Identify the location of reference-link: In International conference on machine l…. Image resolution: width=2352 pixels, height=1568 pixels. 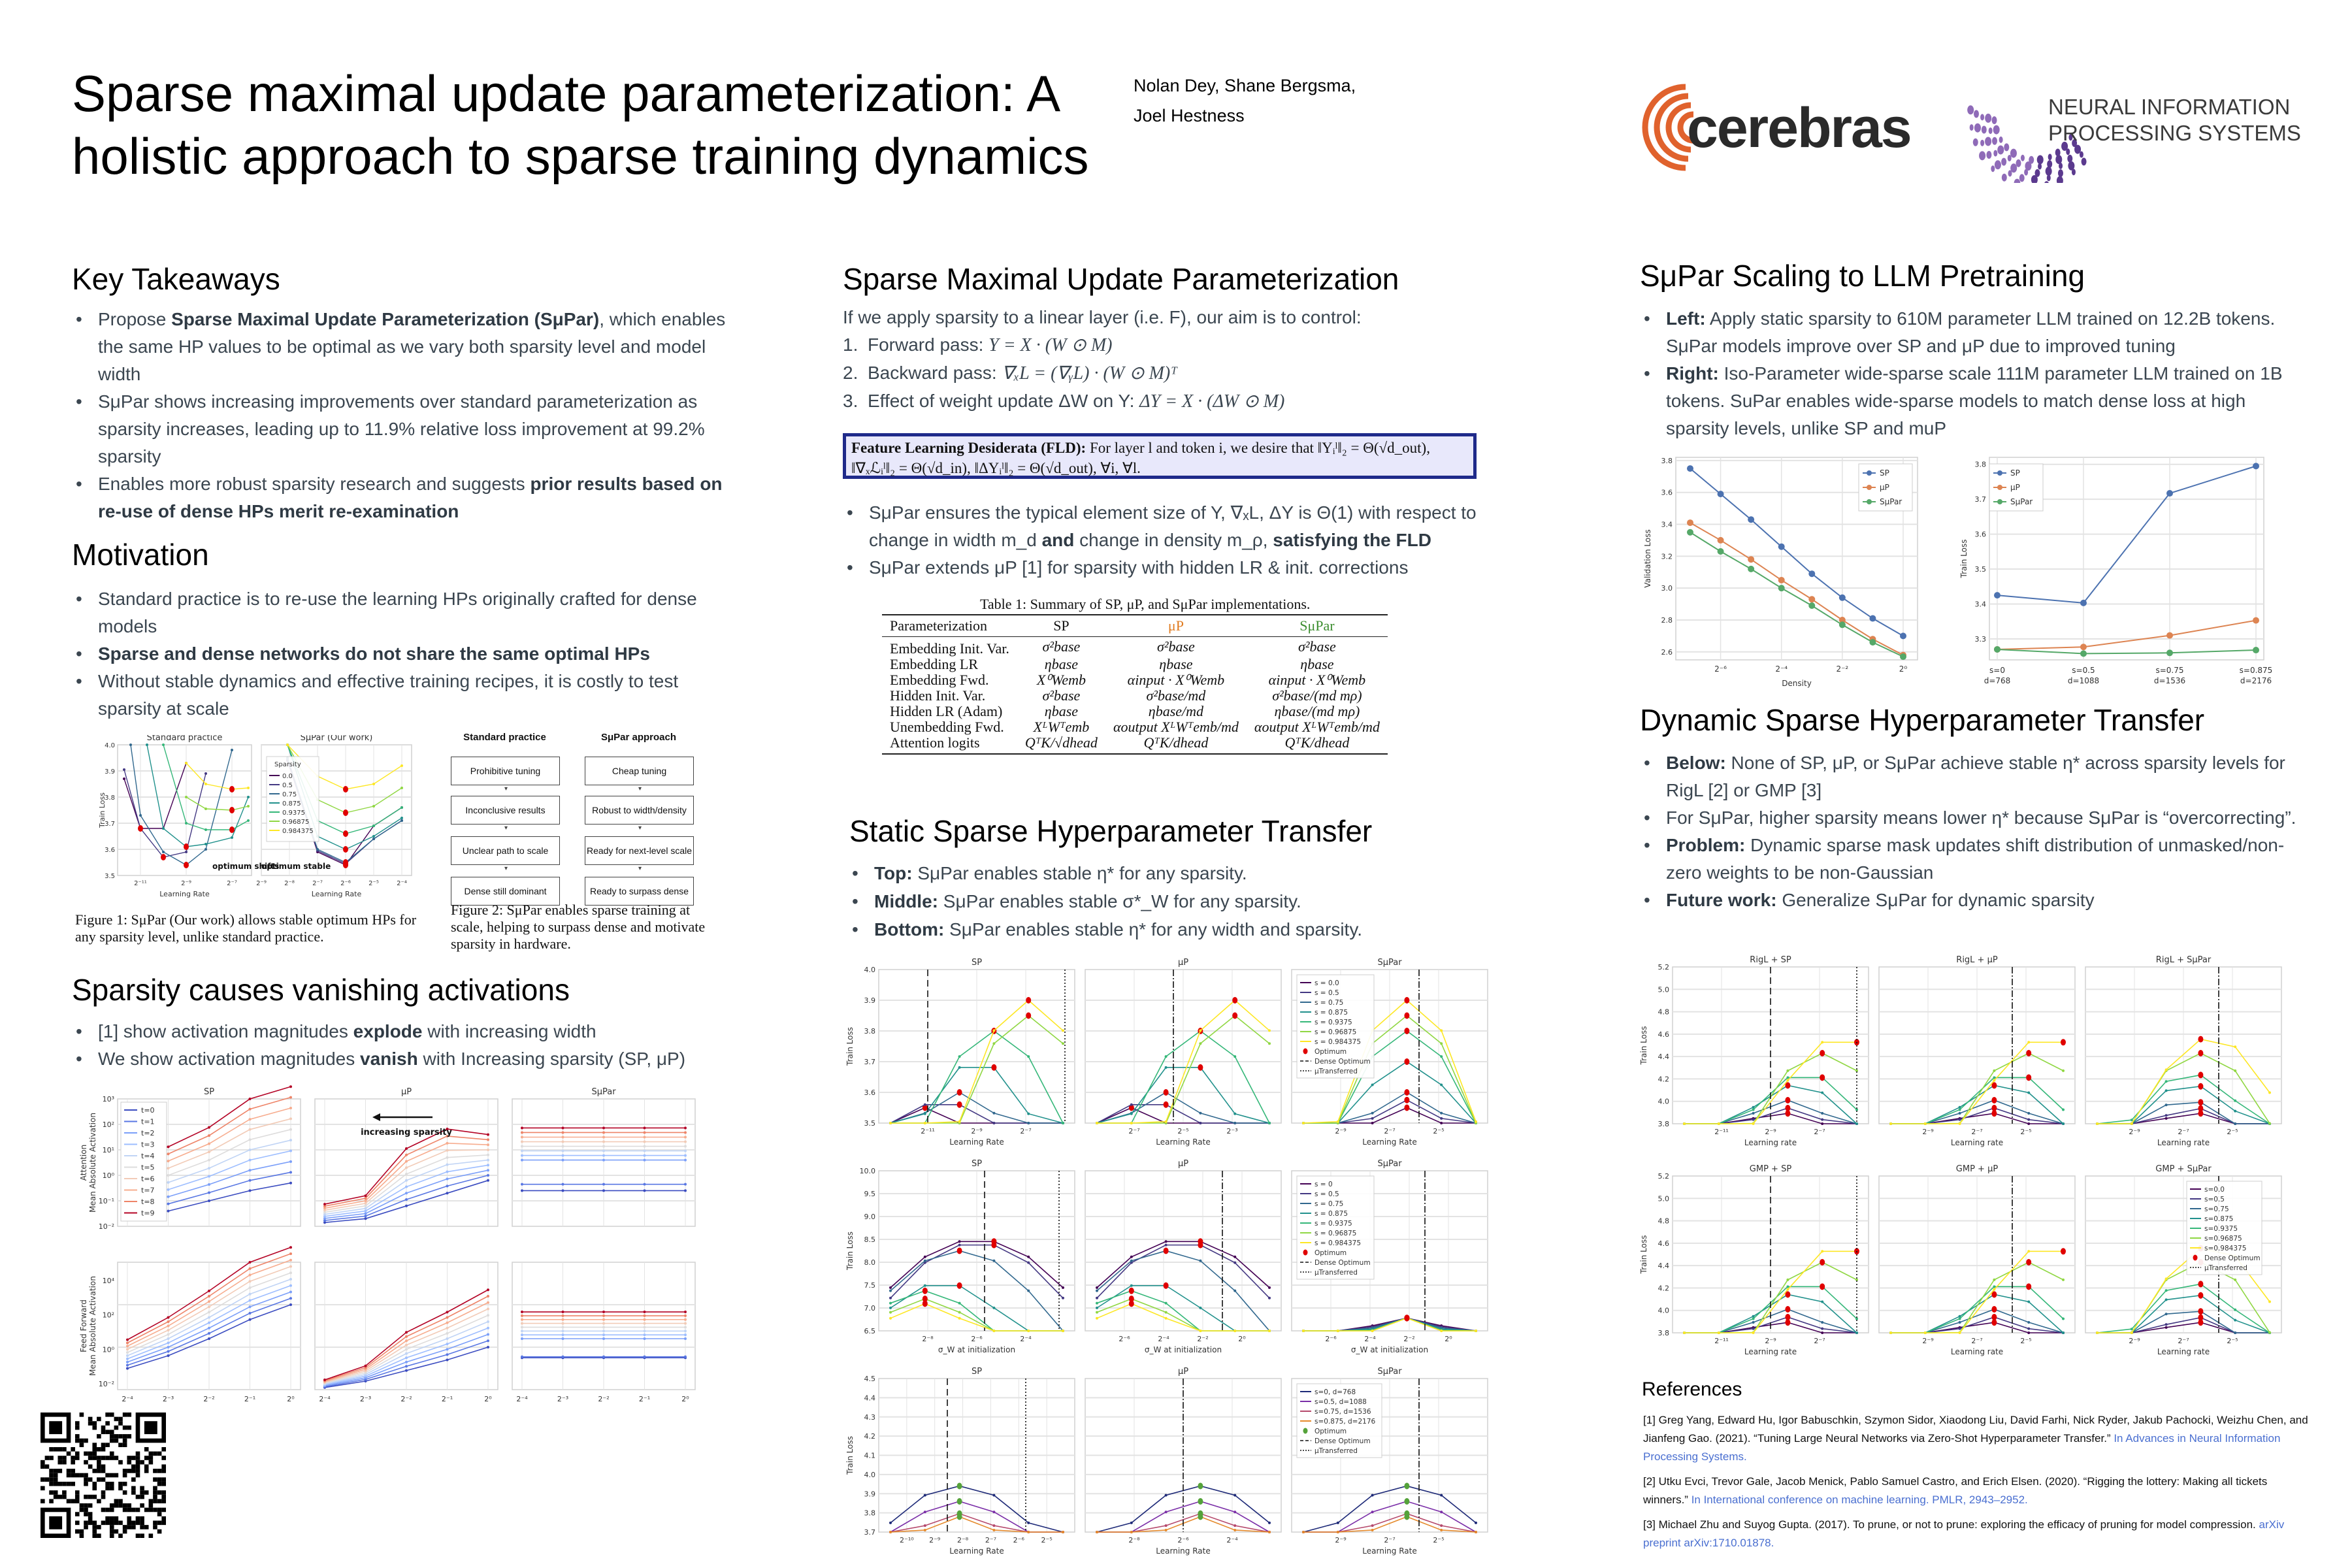
(1859, 1500).